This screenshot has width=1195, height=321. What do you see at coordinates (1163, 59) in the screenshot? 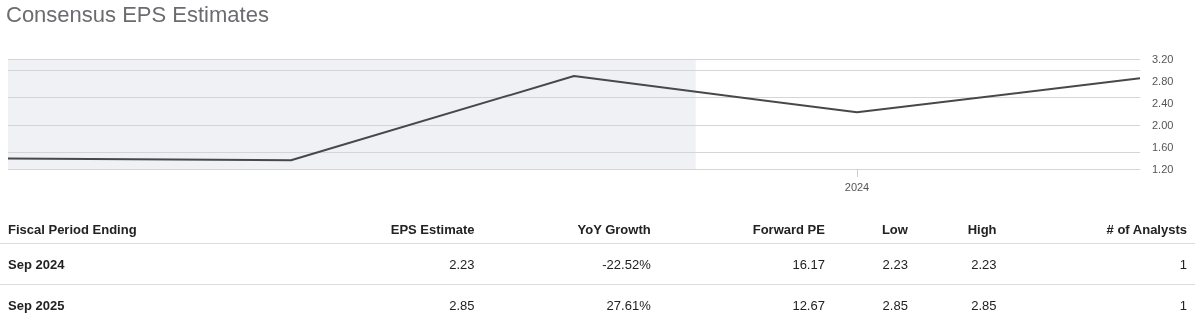
I see `y-tick-label: 3.20` at bounding box center [1163, 59].